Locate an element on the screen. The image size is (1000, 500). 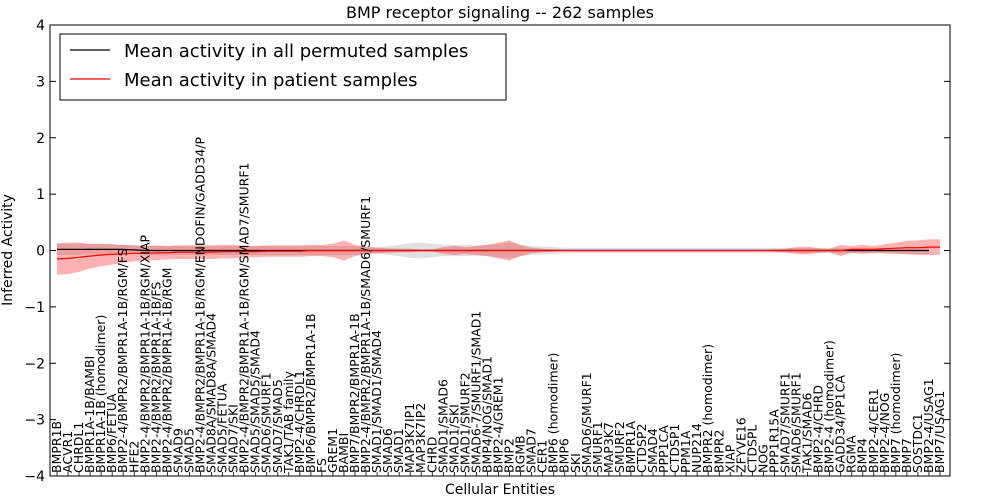
y-tick-label: −2 is located at coordinates (34, 364).